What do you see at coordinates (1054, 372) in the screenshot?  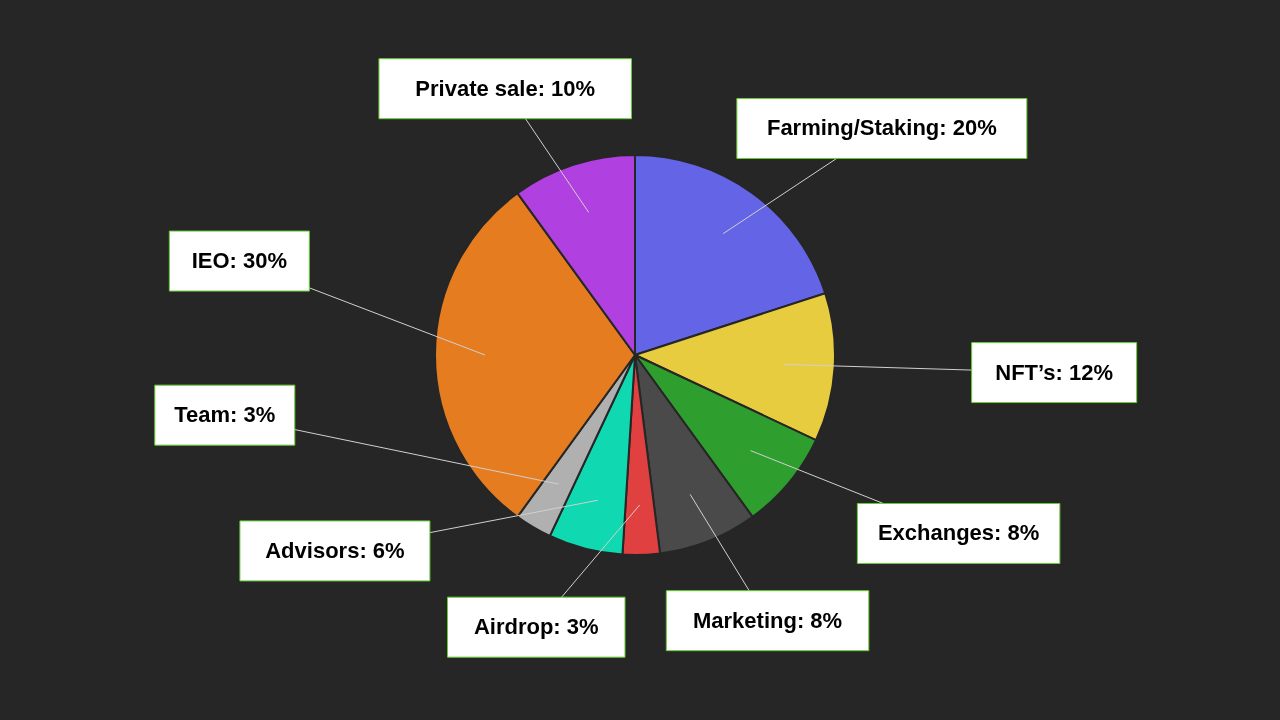 I see `slice-label: NFT’s: 12%` at bounding box center [1054, 372].